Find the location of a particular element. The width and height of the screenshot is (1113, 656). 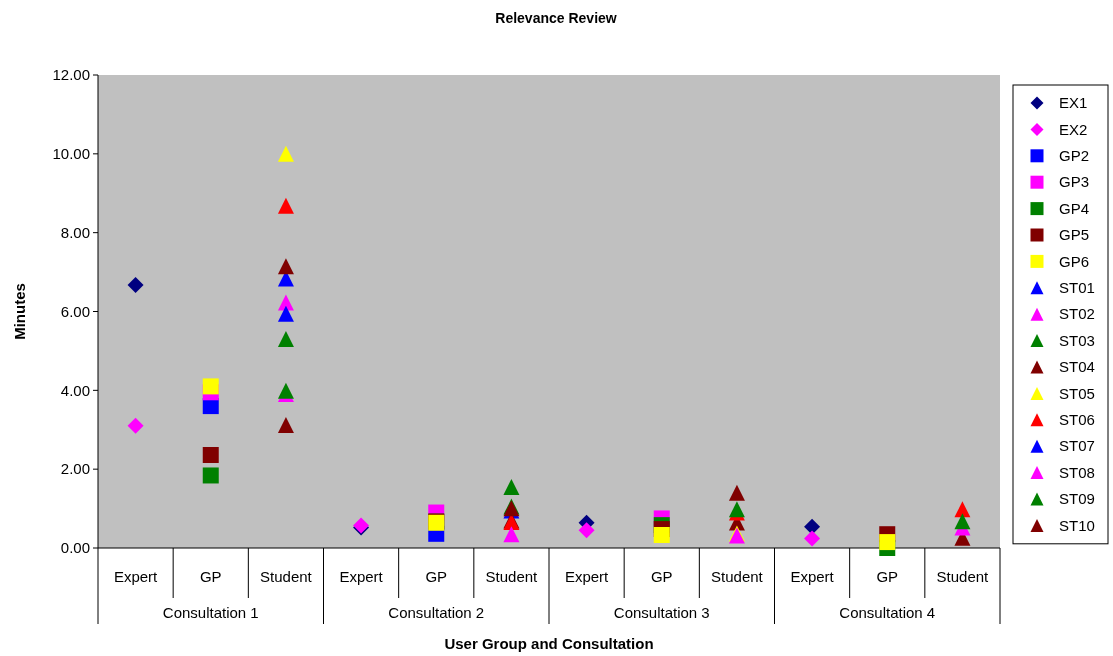

text: Consultation 2 is located at coordinates (436, 612).